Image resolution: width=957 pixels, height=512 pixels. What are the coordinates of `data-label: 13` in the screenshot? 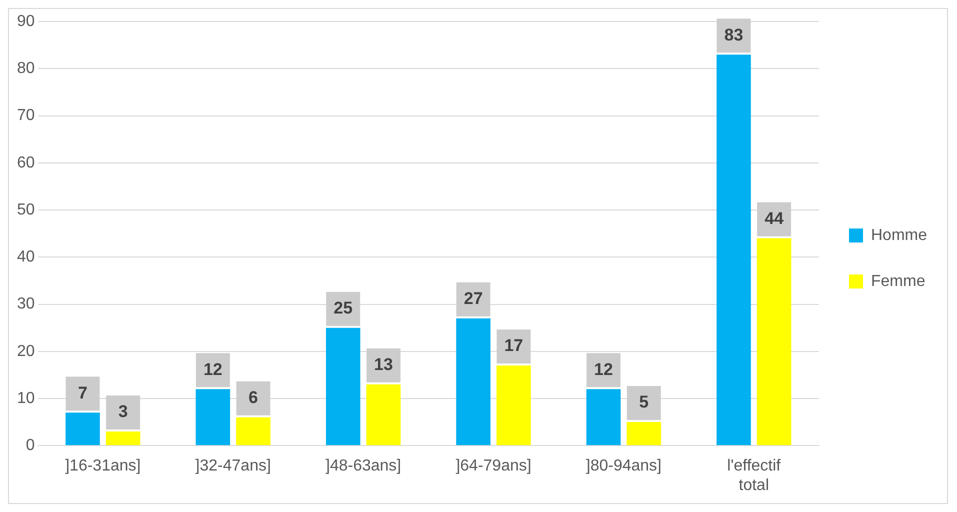 It's located at (383, 364).